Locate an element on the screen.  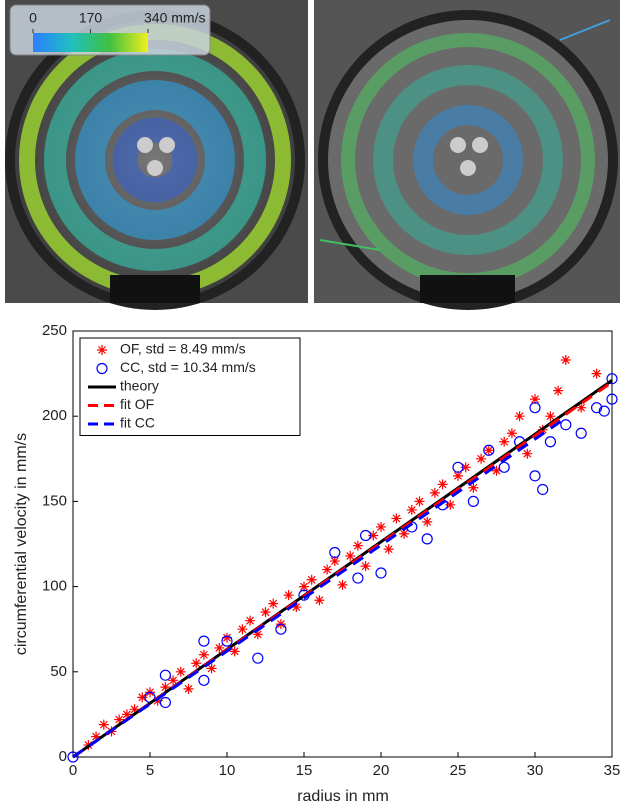
x-axis-label: radius in mm is located at coordinates (343, 796).